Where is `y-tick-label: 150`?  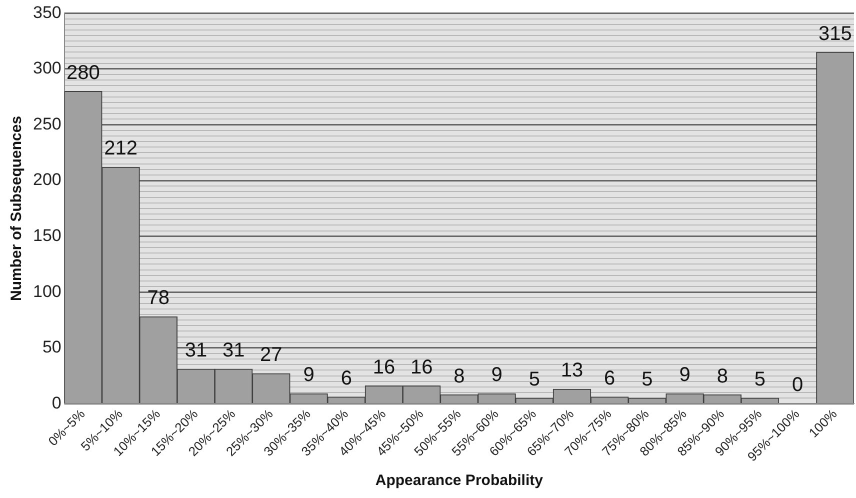
y-tick-label: 150 is located at coordinates (47, 236).